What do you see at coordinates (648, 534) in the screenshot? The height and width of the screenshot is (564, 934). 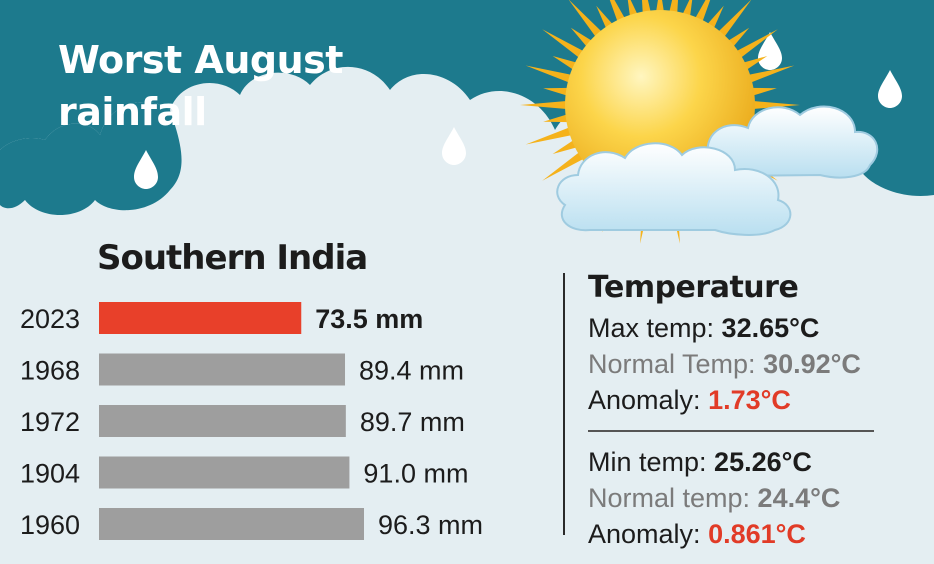 I see `min-anomaly-label: Anomaly:` at bounding box center [648, 534].